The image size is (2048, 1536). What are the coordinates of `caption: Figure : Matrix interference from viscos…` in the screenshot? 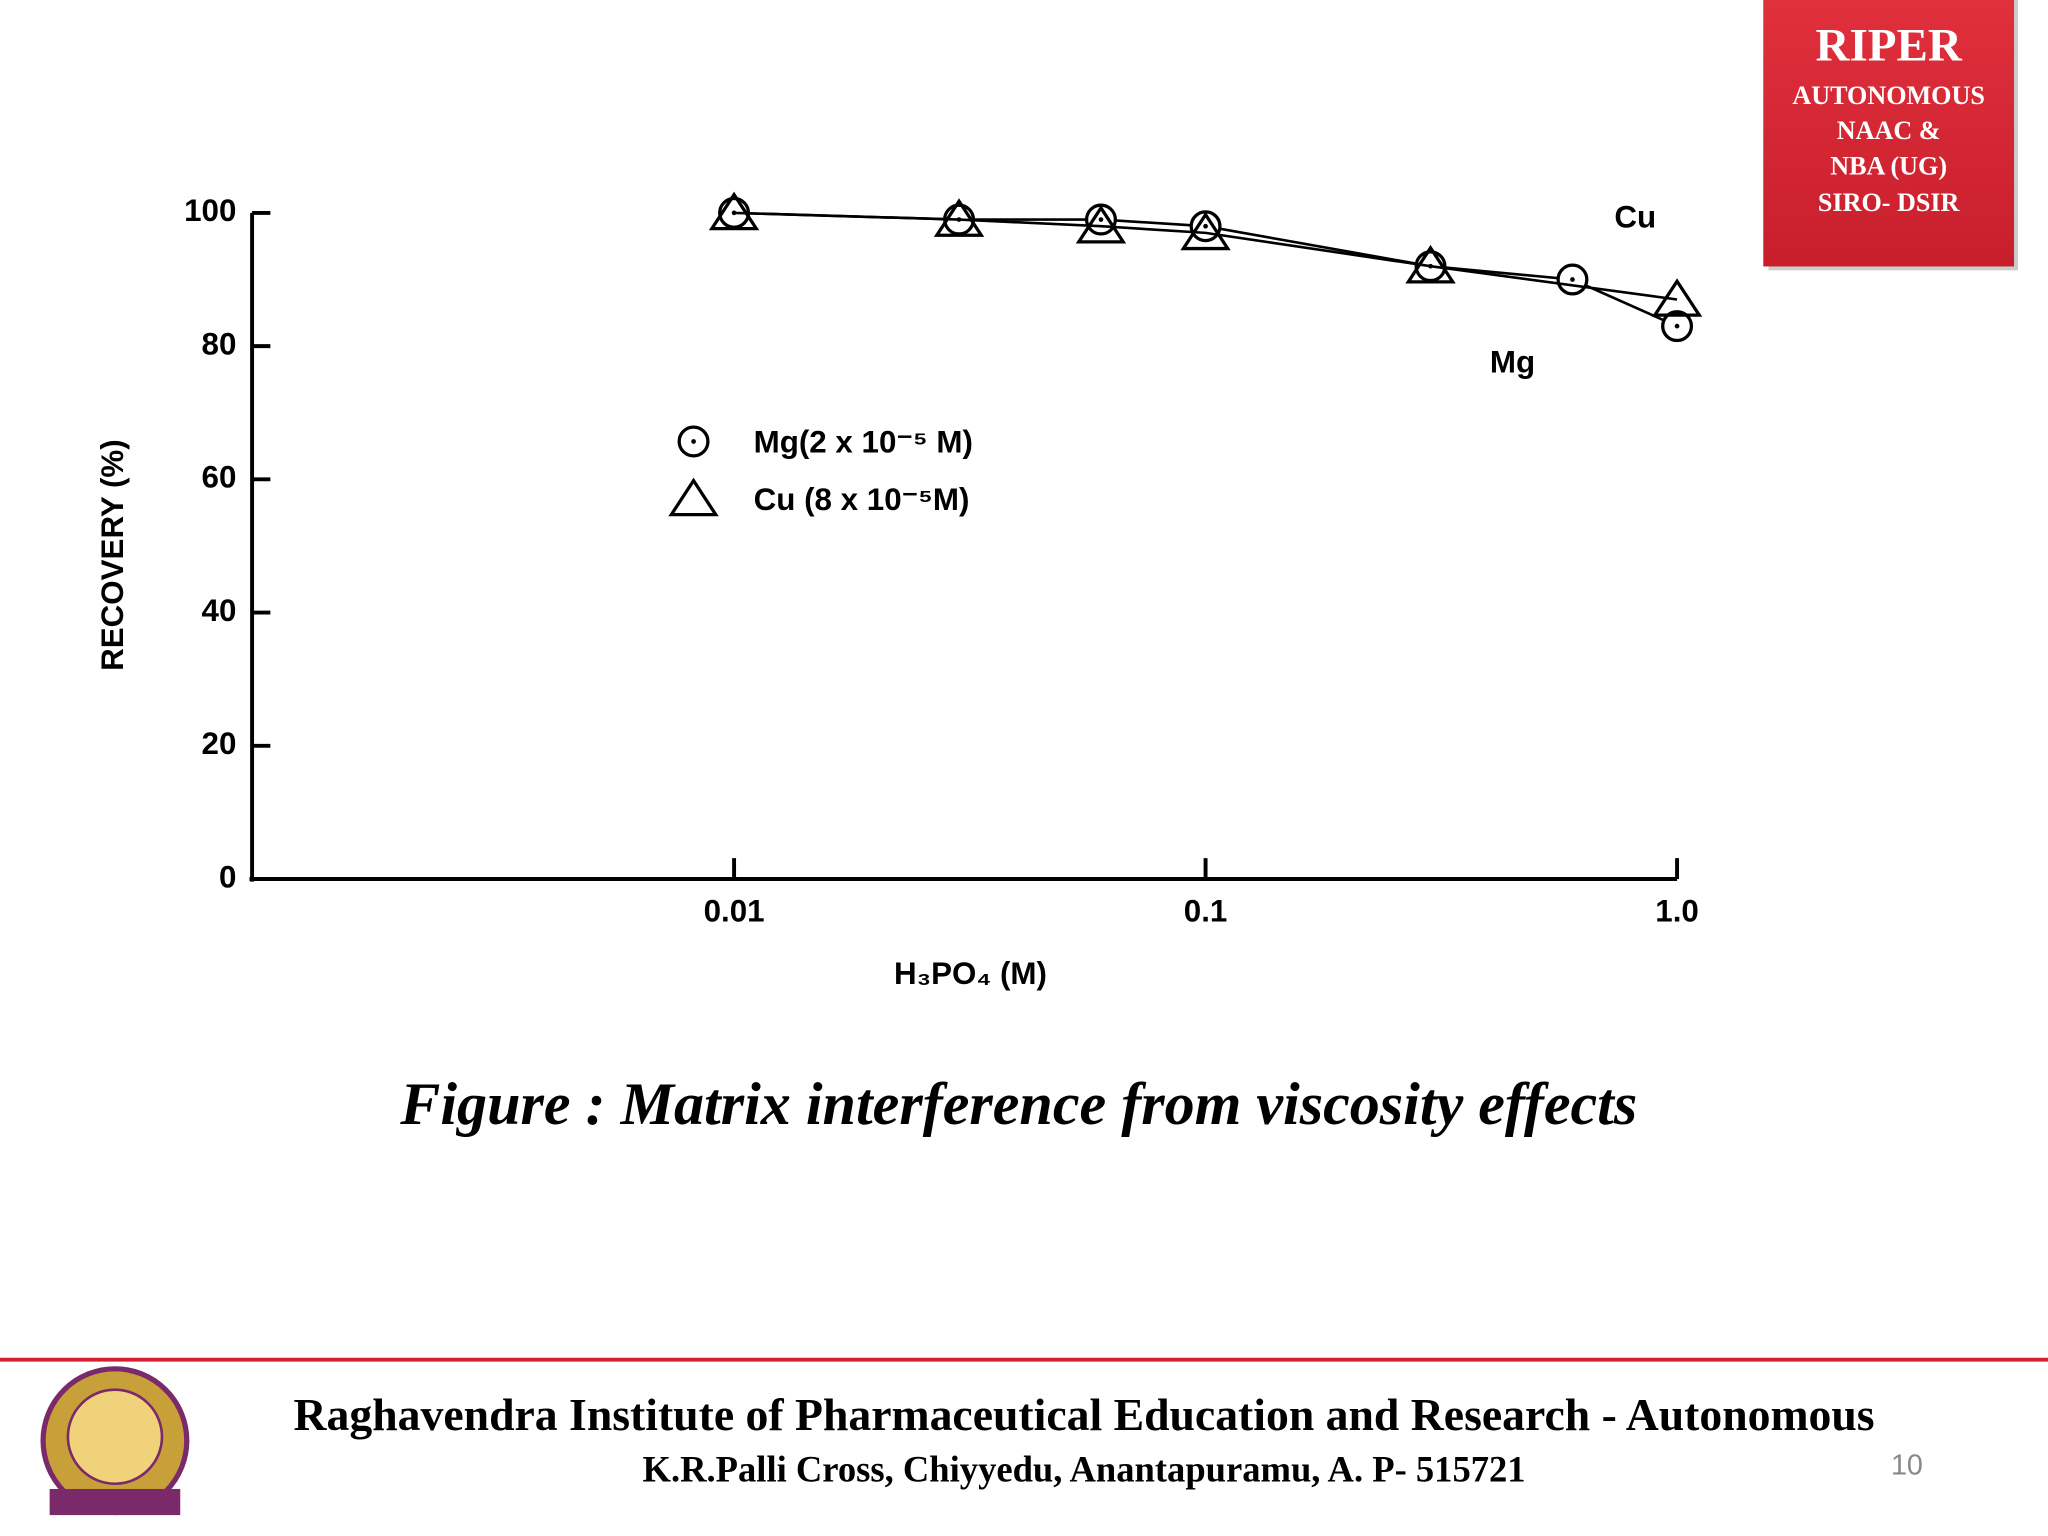 It's located at (1018, 1103).